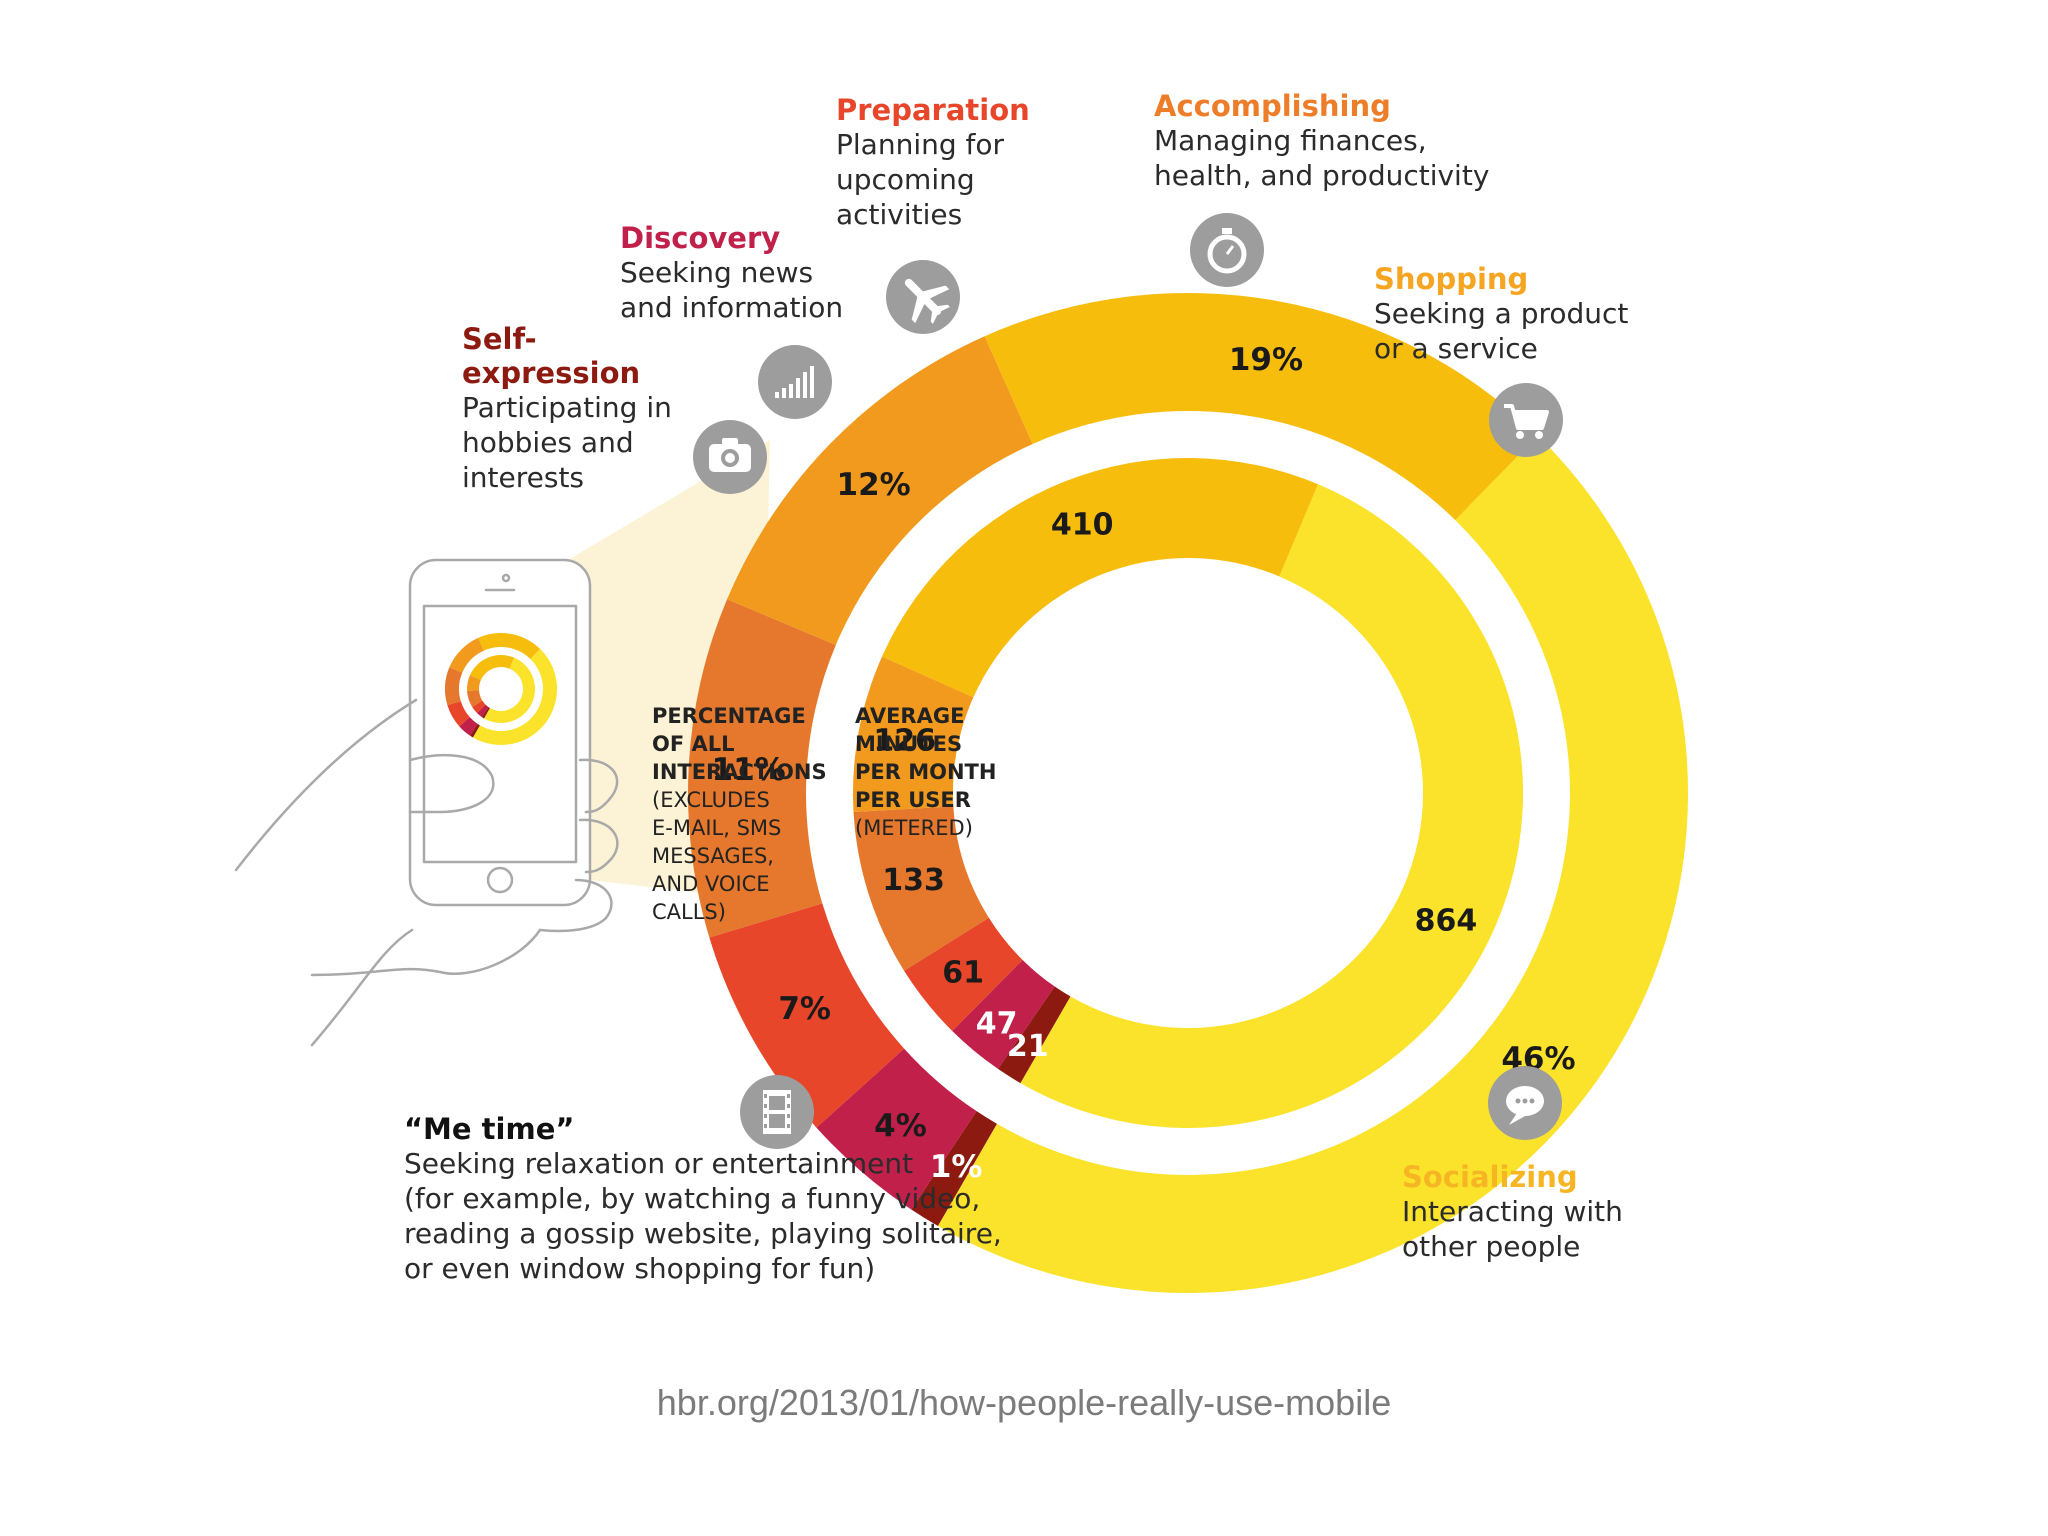  I want to click on outer-ring-label: 7%, so click(804, 1009).